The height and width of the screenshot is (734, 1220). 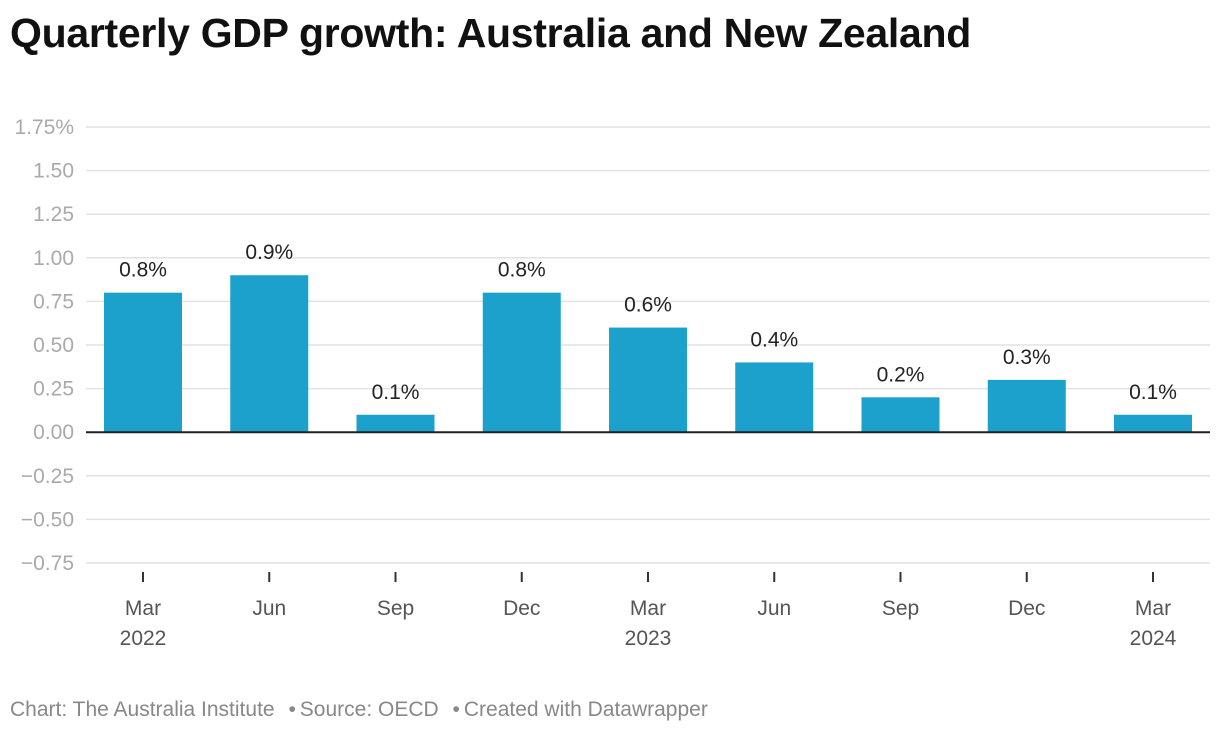 What do you see at coordinates (47, 476) in the screenshot?
I see `y-tick-label: −0.25` at bounding box center [47, 476].